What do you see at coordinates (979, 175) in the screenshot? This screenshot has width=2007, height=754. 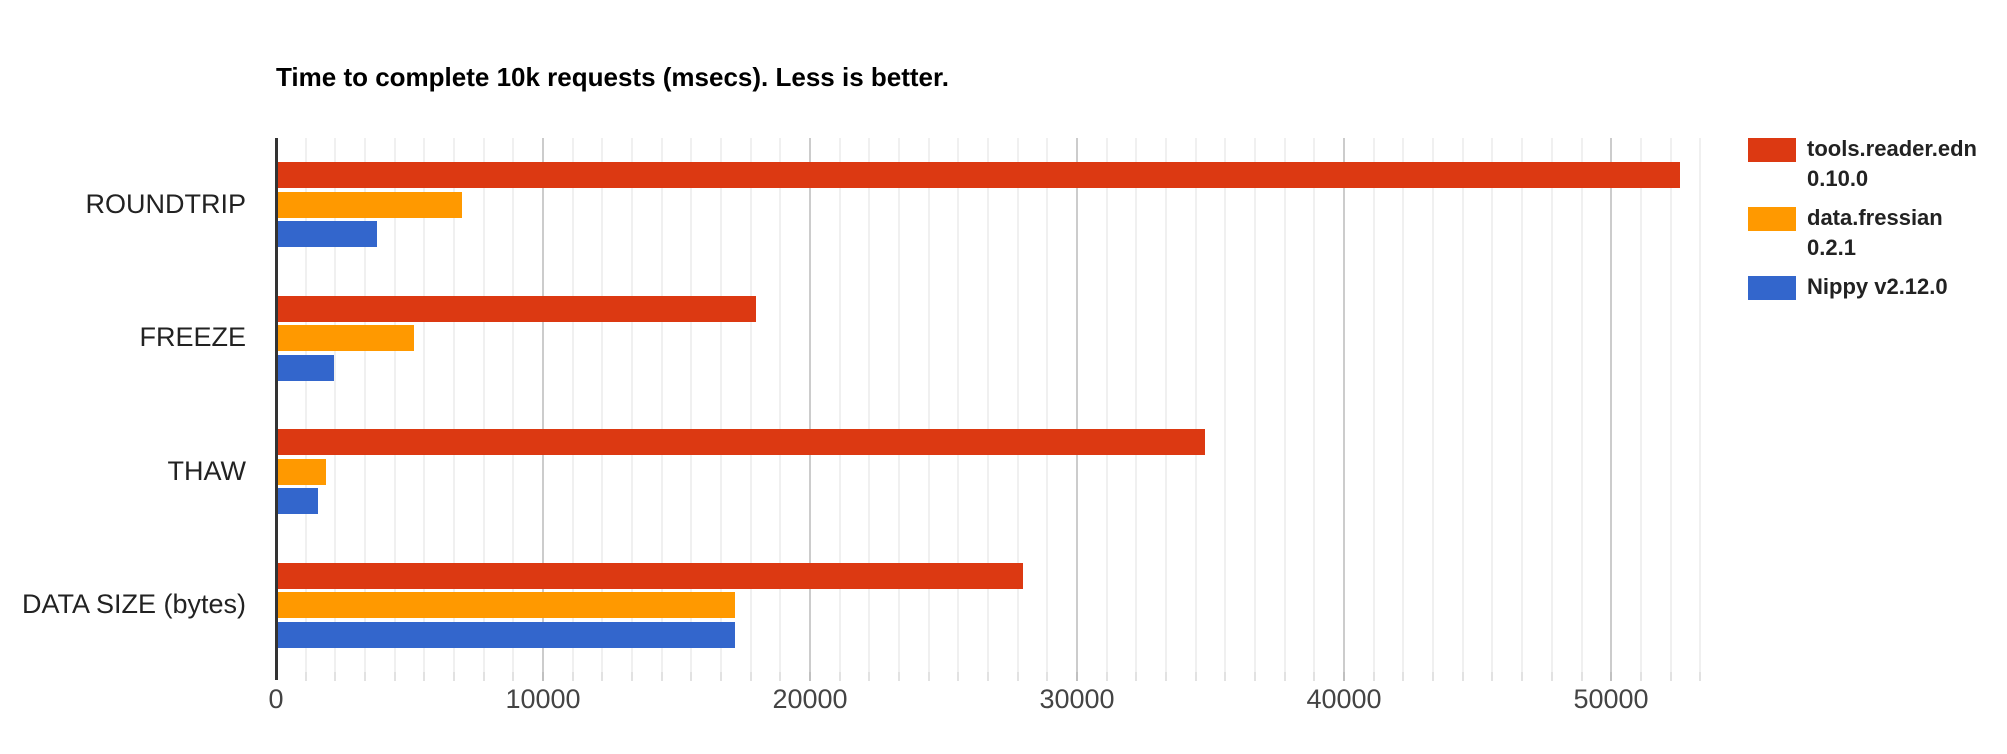 I see `bar-tools-reader-edn-roundtrip` at bounding box center [979, 175].